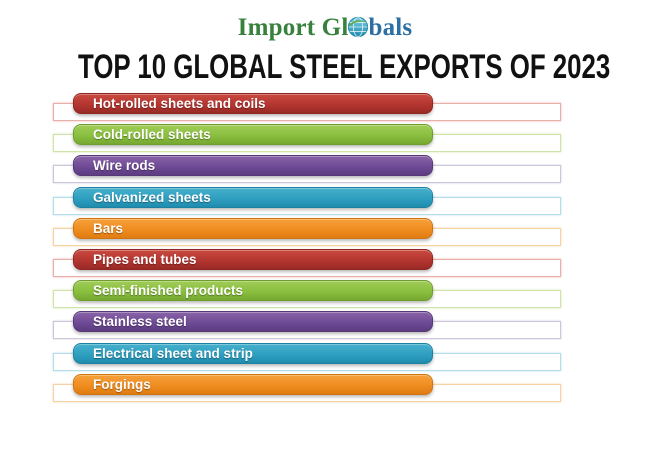 This screenshot has width=650, height=450. I want to click on bar-row: Galvanized sheets, so click(325, 202).